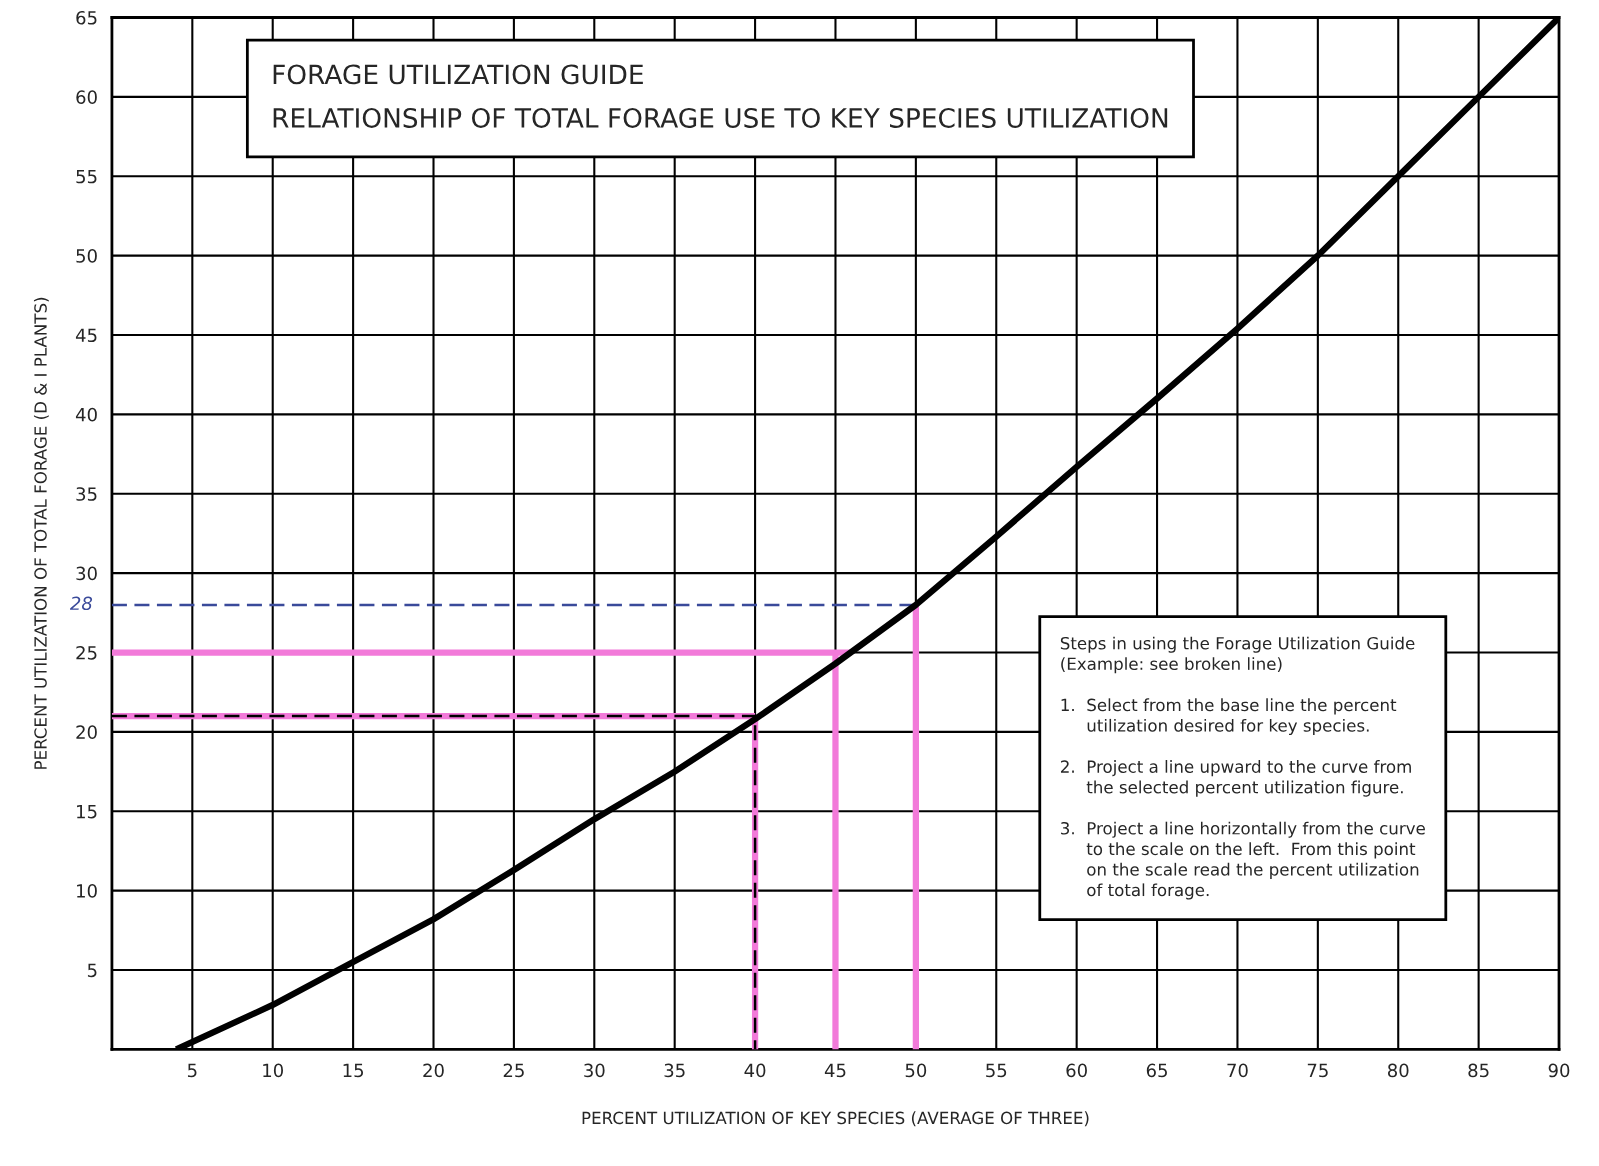 This screenshot has height=1166, width=1599. I want to click on text: Steps in using the Forage Utilization Guide (Example: see broken line) 1. Select from the base line the percent utilization desired for key species. 2. Project a line upward to the curve from the selected percent utilization figure. 3. Project a line horizontally from the curve to the scale on the left. From this point on the scale read the percent utilization of total forage., so click(1242, 768).